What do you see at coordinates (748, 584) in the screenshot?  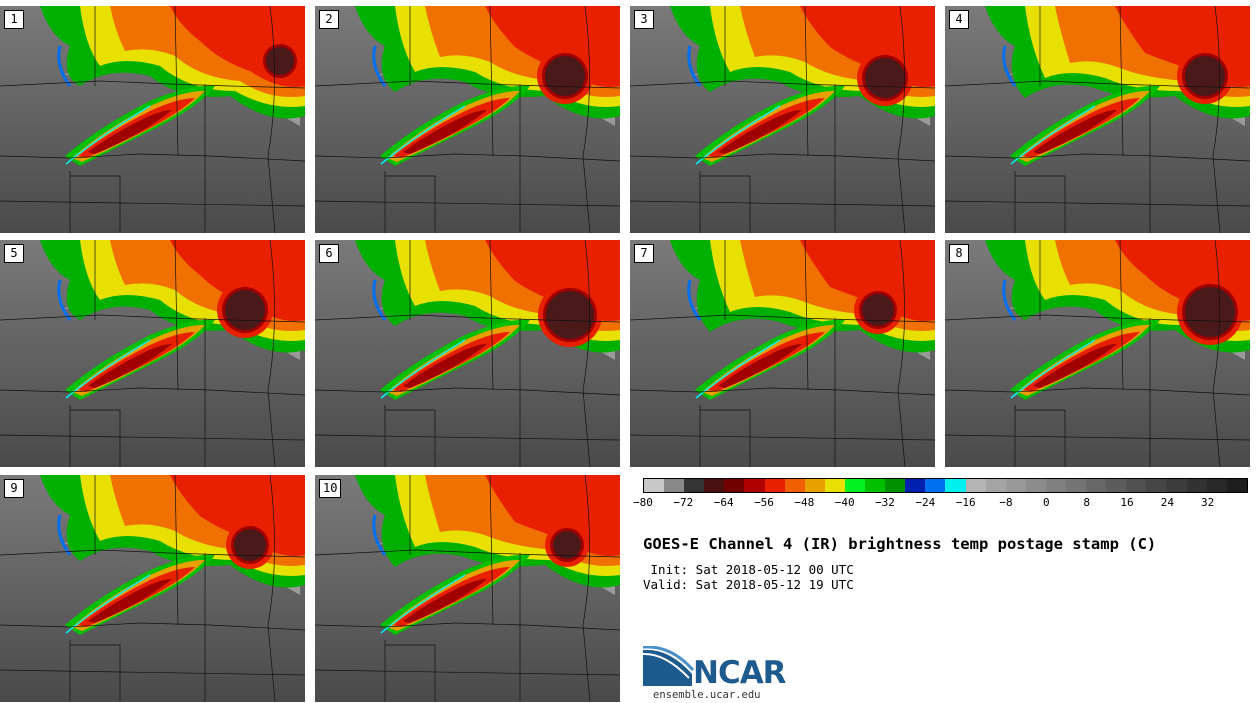 I see `valid-time: Valid: Sat 2018-05-12 19 UTC` at bounding box center [748, 584].